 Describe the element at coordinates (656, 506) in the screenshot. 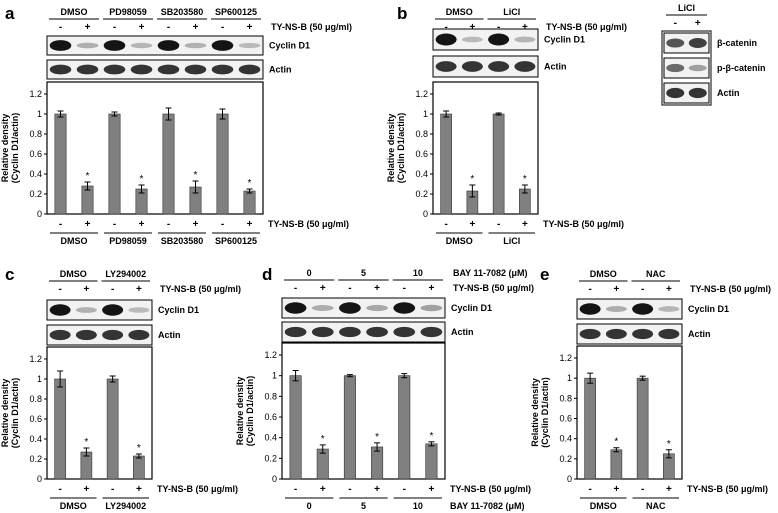

I see `group-label: NAC` at that location.